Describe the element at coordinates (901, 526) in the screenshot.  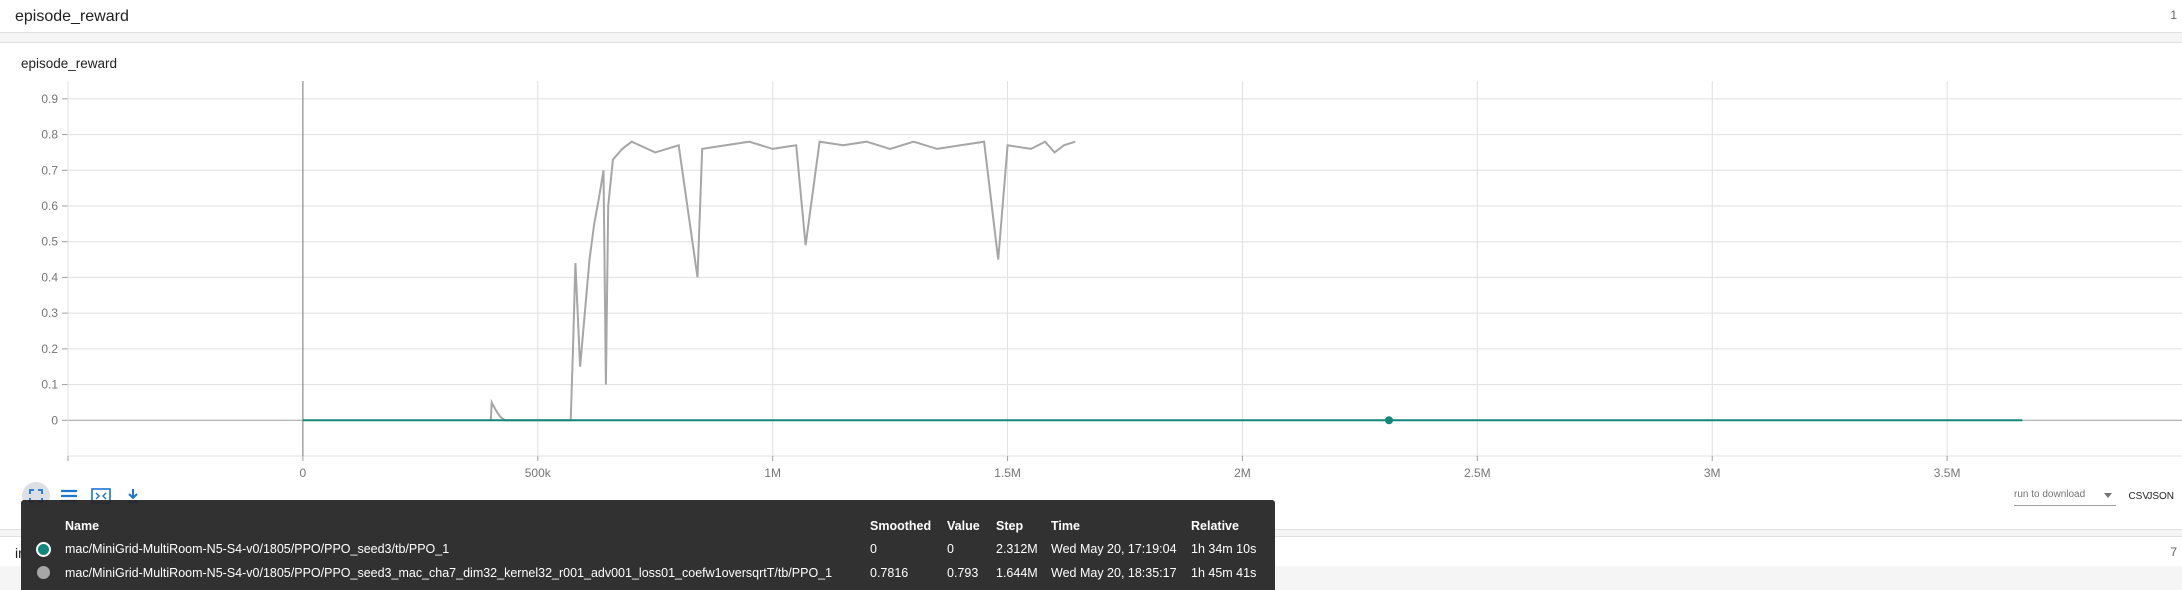
I see `tooltip-header-smoothed: Smoothed` at that location.